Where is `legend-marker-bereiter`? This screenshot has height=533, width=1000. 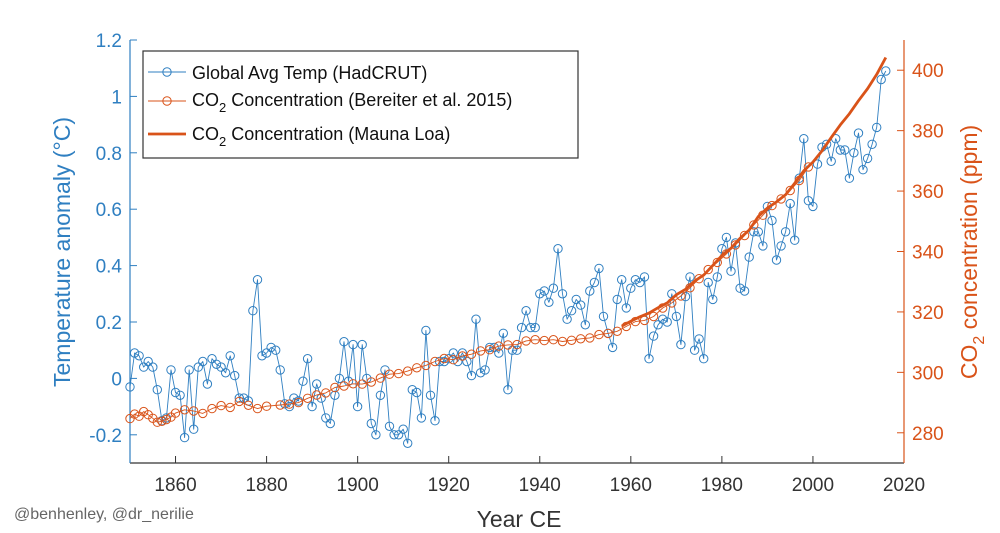
legend-marker-bereiter is located at coordinates (167, 101).